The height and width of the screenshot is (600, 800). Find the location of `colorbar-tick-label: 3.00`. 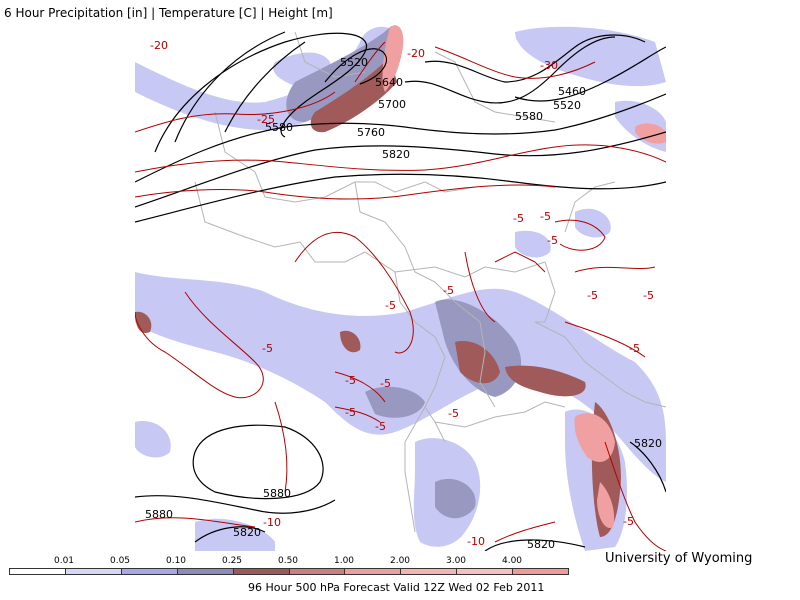

colorbar-tick-label: 3.00 is located at coordinates (456, 561).